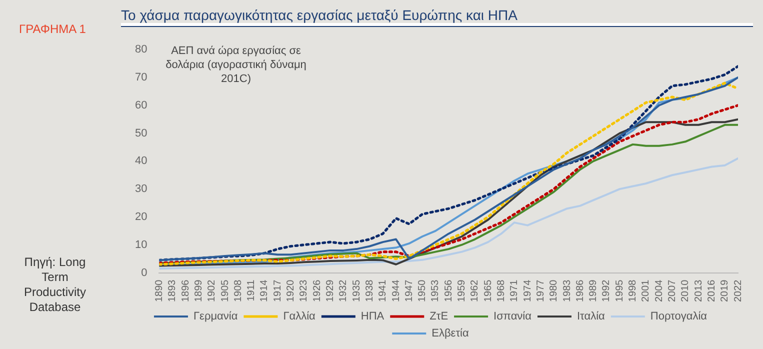 The height and width of the screenshot is (349, 763). Describe the element at coordinates (528, 290) in the screenshot. I see `x-tick-label: 1974` at that location.